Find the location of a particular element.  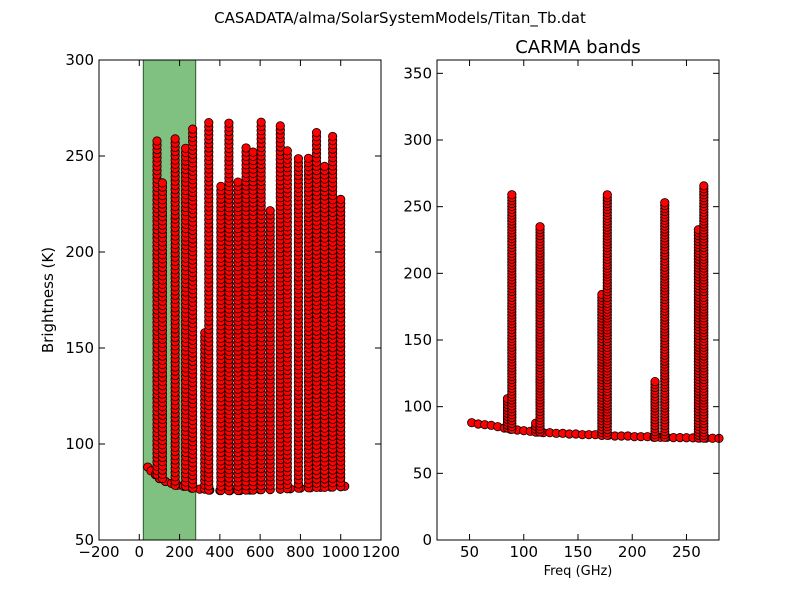

x-tick-label: 400 is located at coordinates (220, 552).